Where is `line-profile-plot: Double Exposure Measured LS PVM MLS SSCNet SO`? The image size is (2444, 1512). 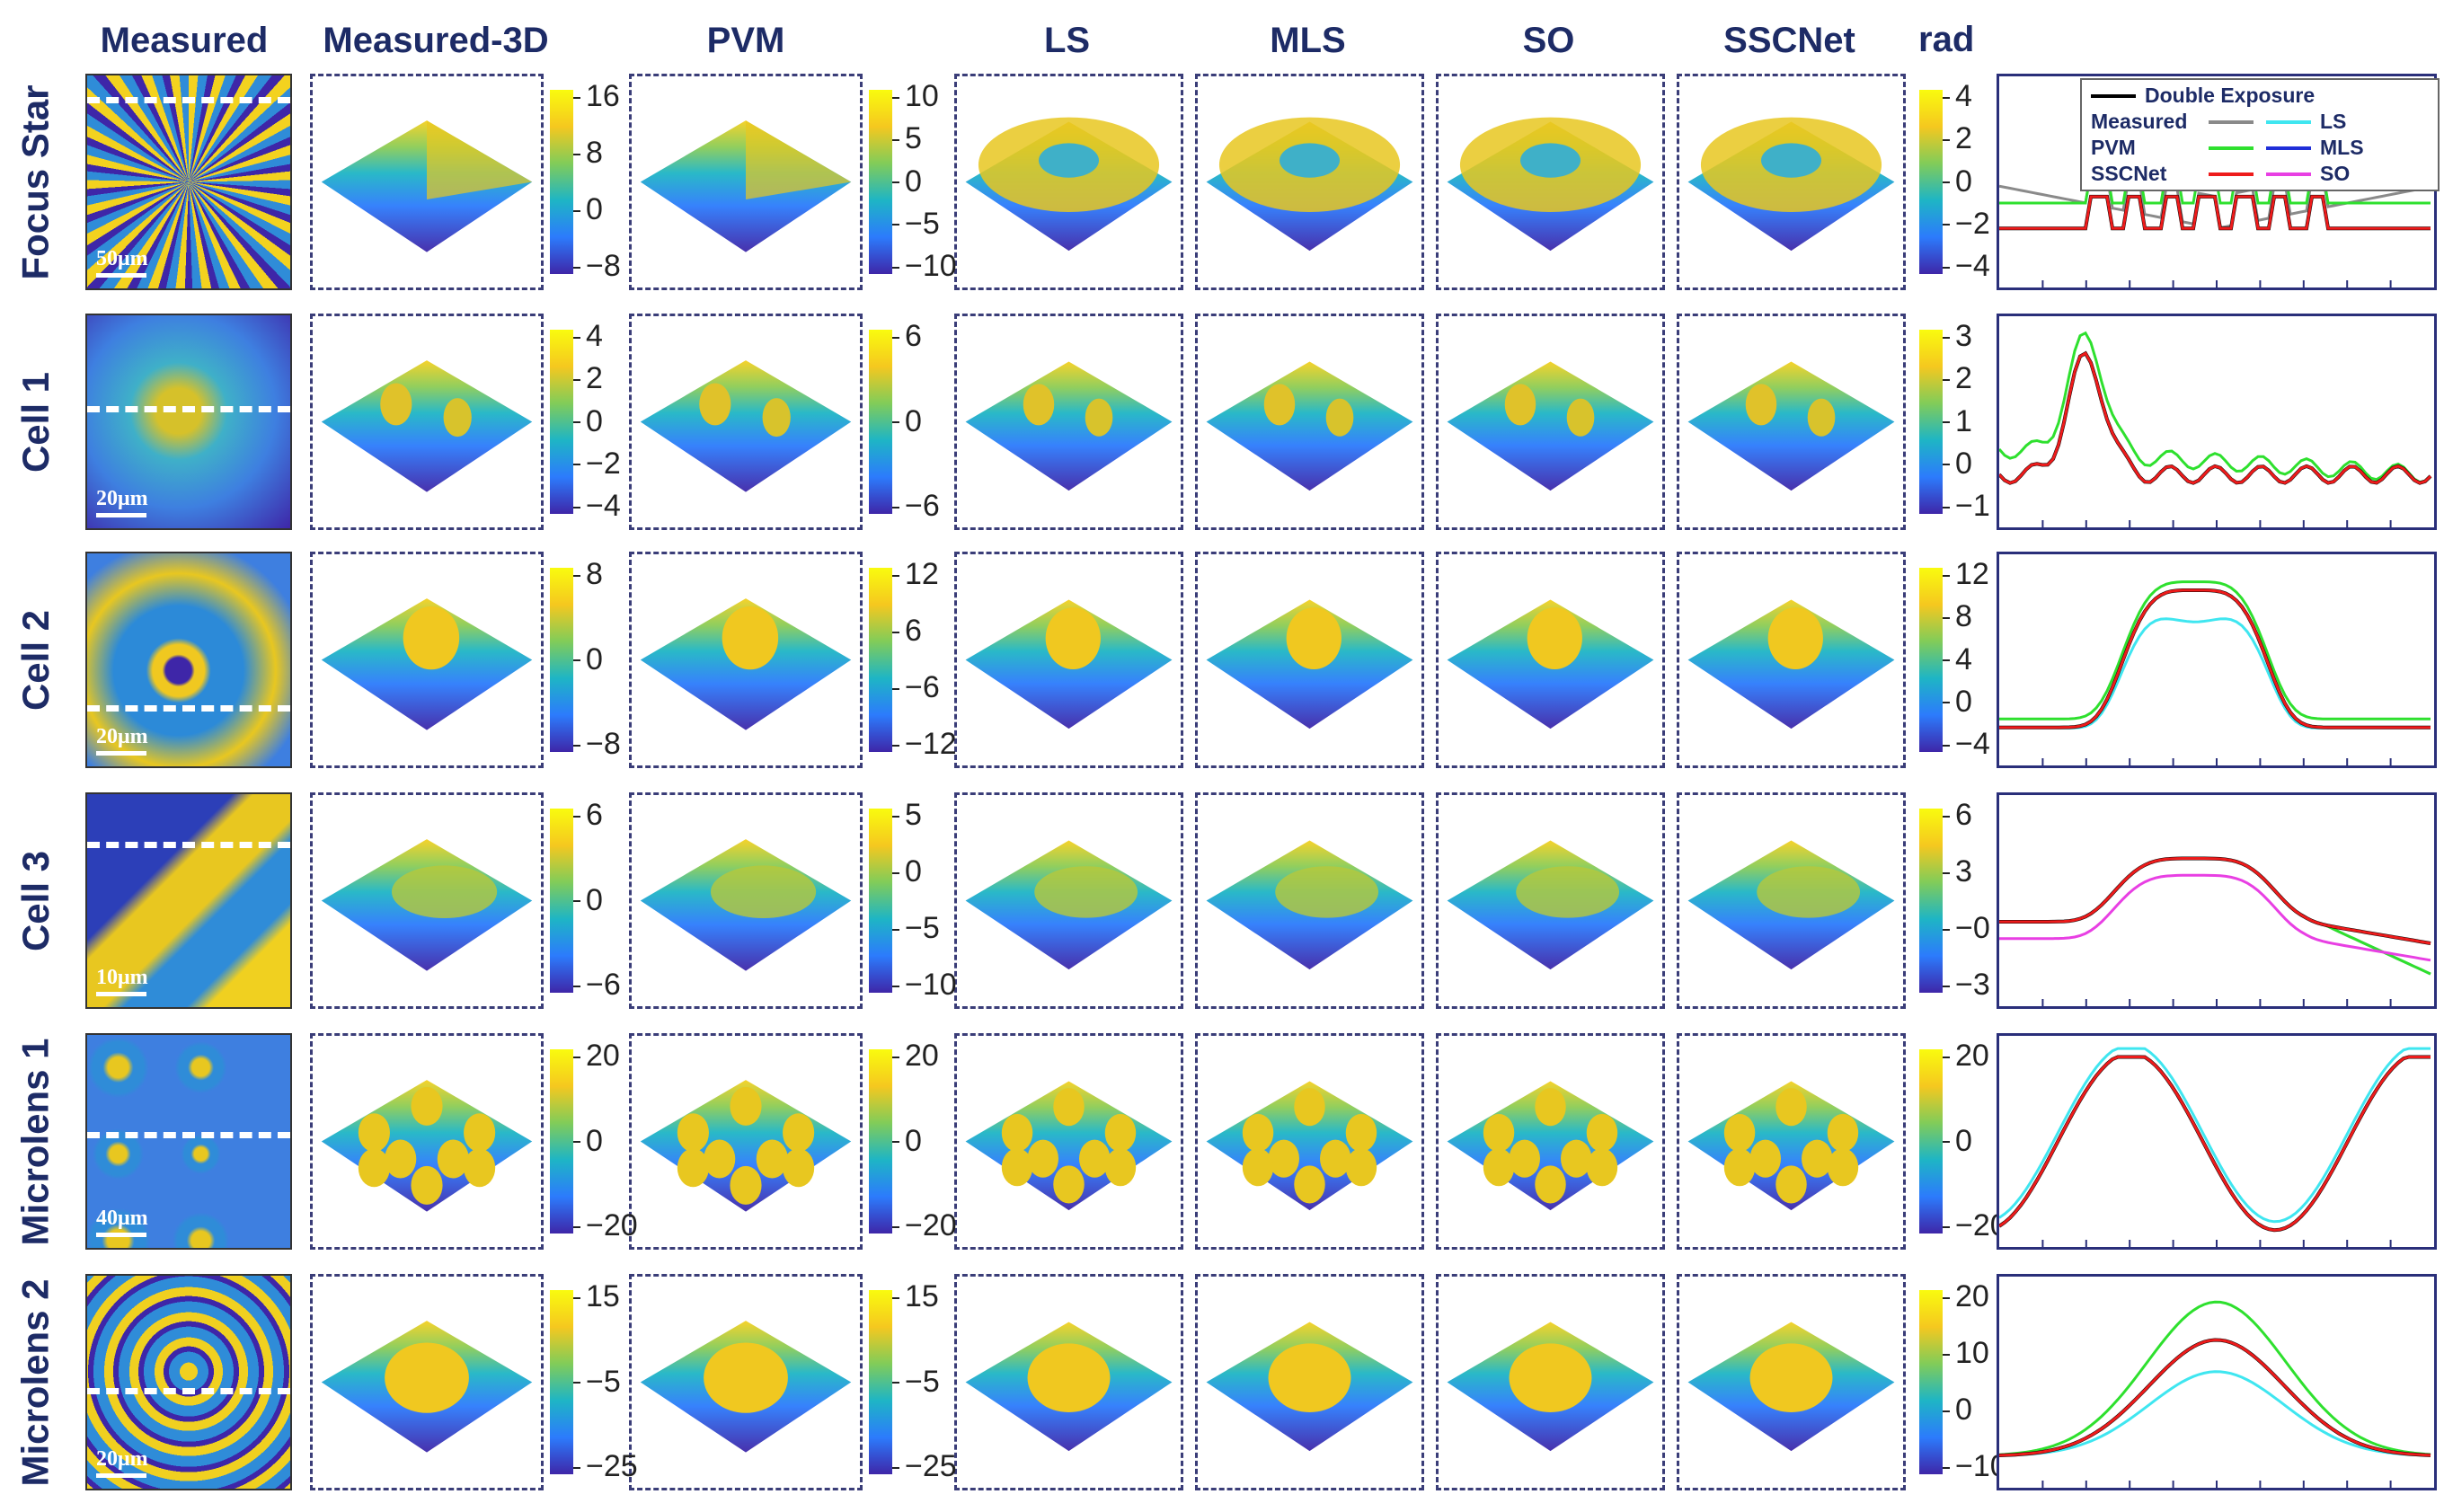
line-profile-plot: Double Exposure Measured LS PVM MLS SSCNet SO is located at coordinates (2218, 182).